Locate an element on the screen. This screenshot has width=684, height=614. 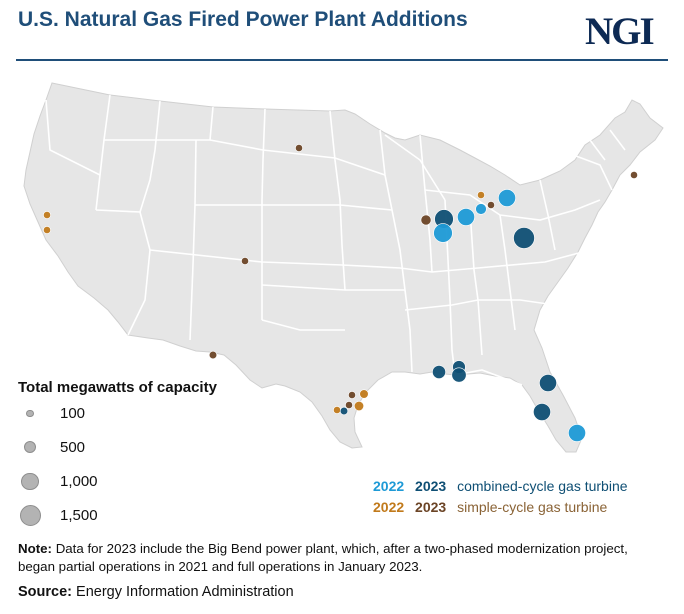
source-text: Energy Information Administration is located at coordinates (185, 592).